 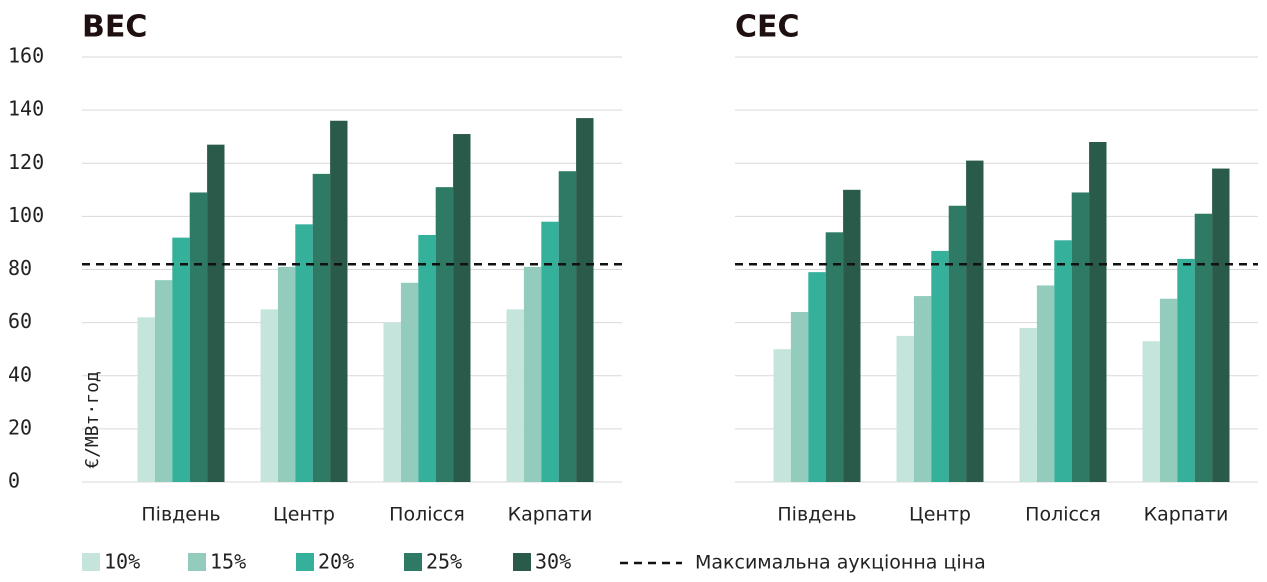 I want to click on y-tick-label: 140, so click(x=26, y=109).